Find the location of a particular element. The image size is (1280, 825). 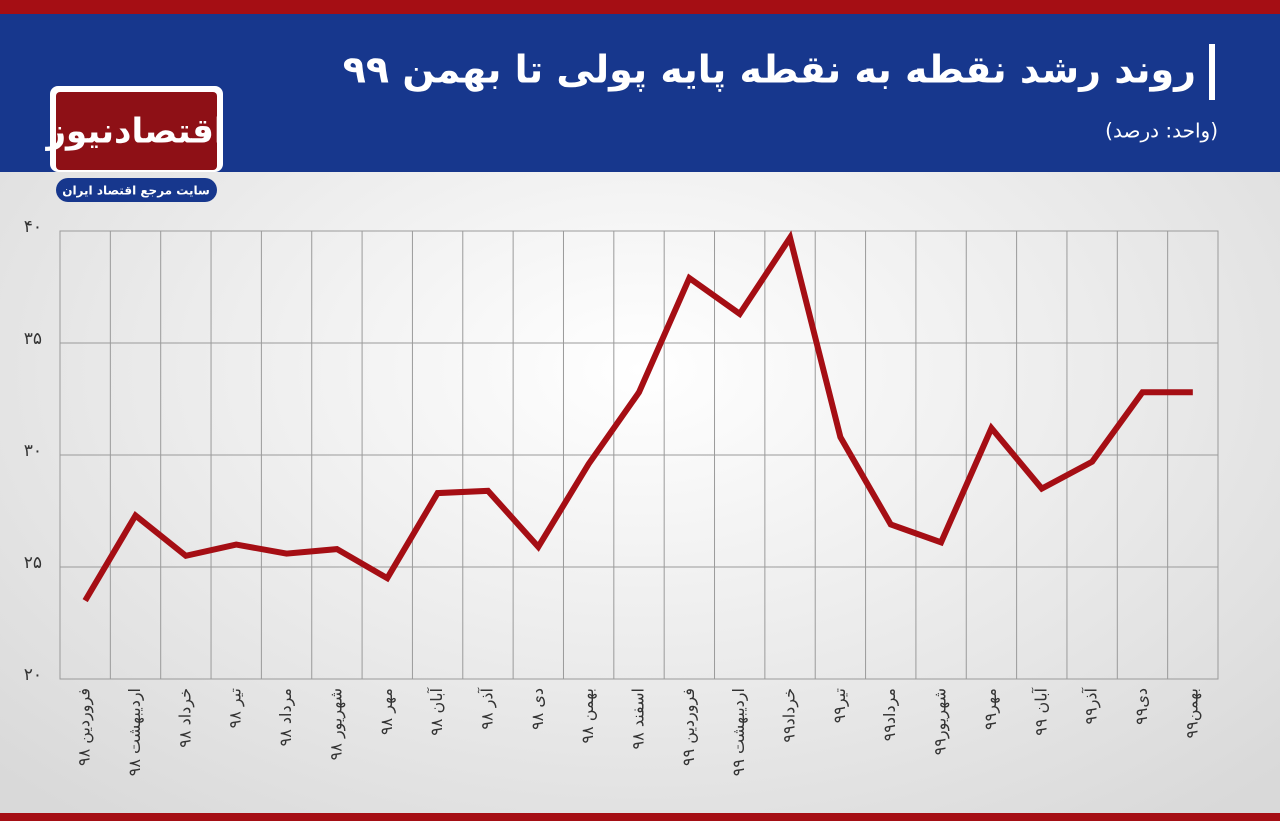

y-tick-label: ۴۰ is located at coordinates (33, 227).